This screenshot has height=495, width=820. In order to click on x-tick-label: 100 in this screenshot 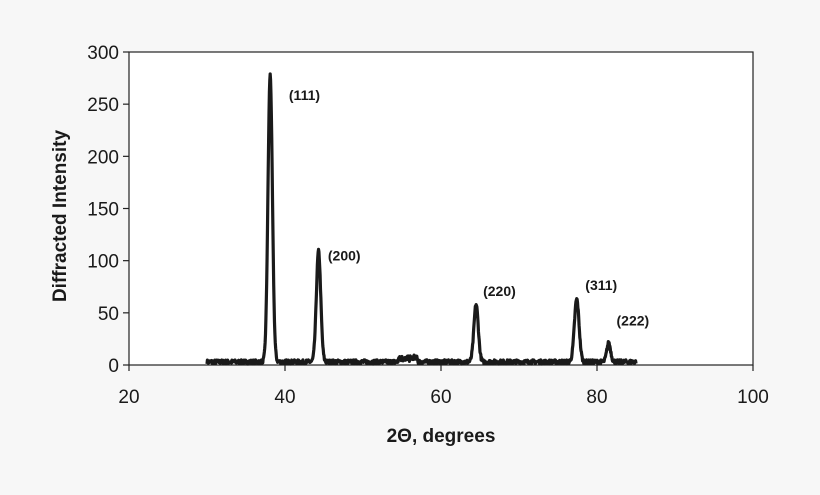, I will do `click(753, 397)`.